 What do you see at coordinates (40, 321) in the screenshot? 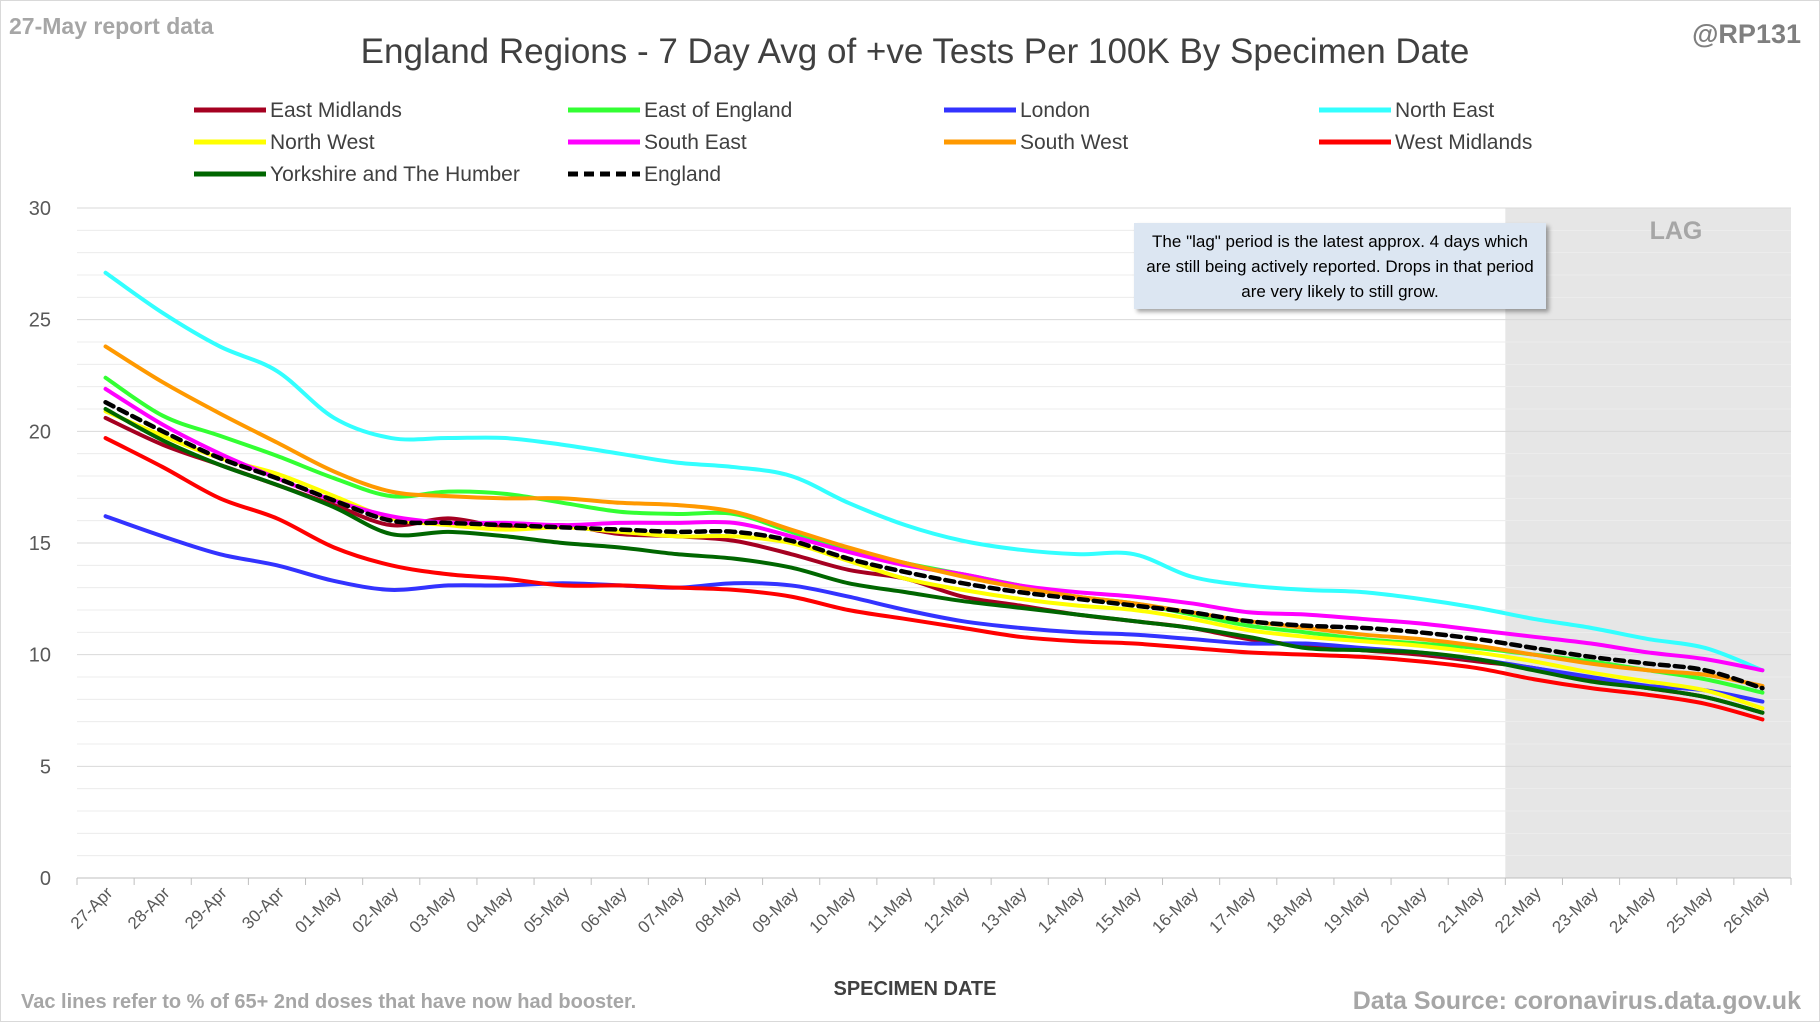
I see `y-tick-label: 25` at bounding box center [40, 321].